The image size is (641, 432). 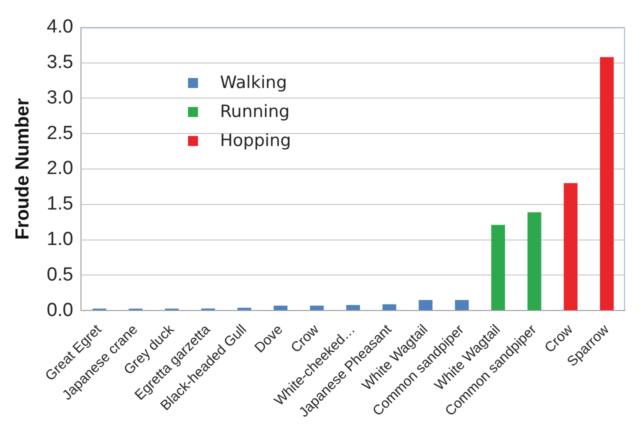 I want to click on y-tick-label: 4.0, so click(x=60, y=27).